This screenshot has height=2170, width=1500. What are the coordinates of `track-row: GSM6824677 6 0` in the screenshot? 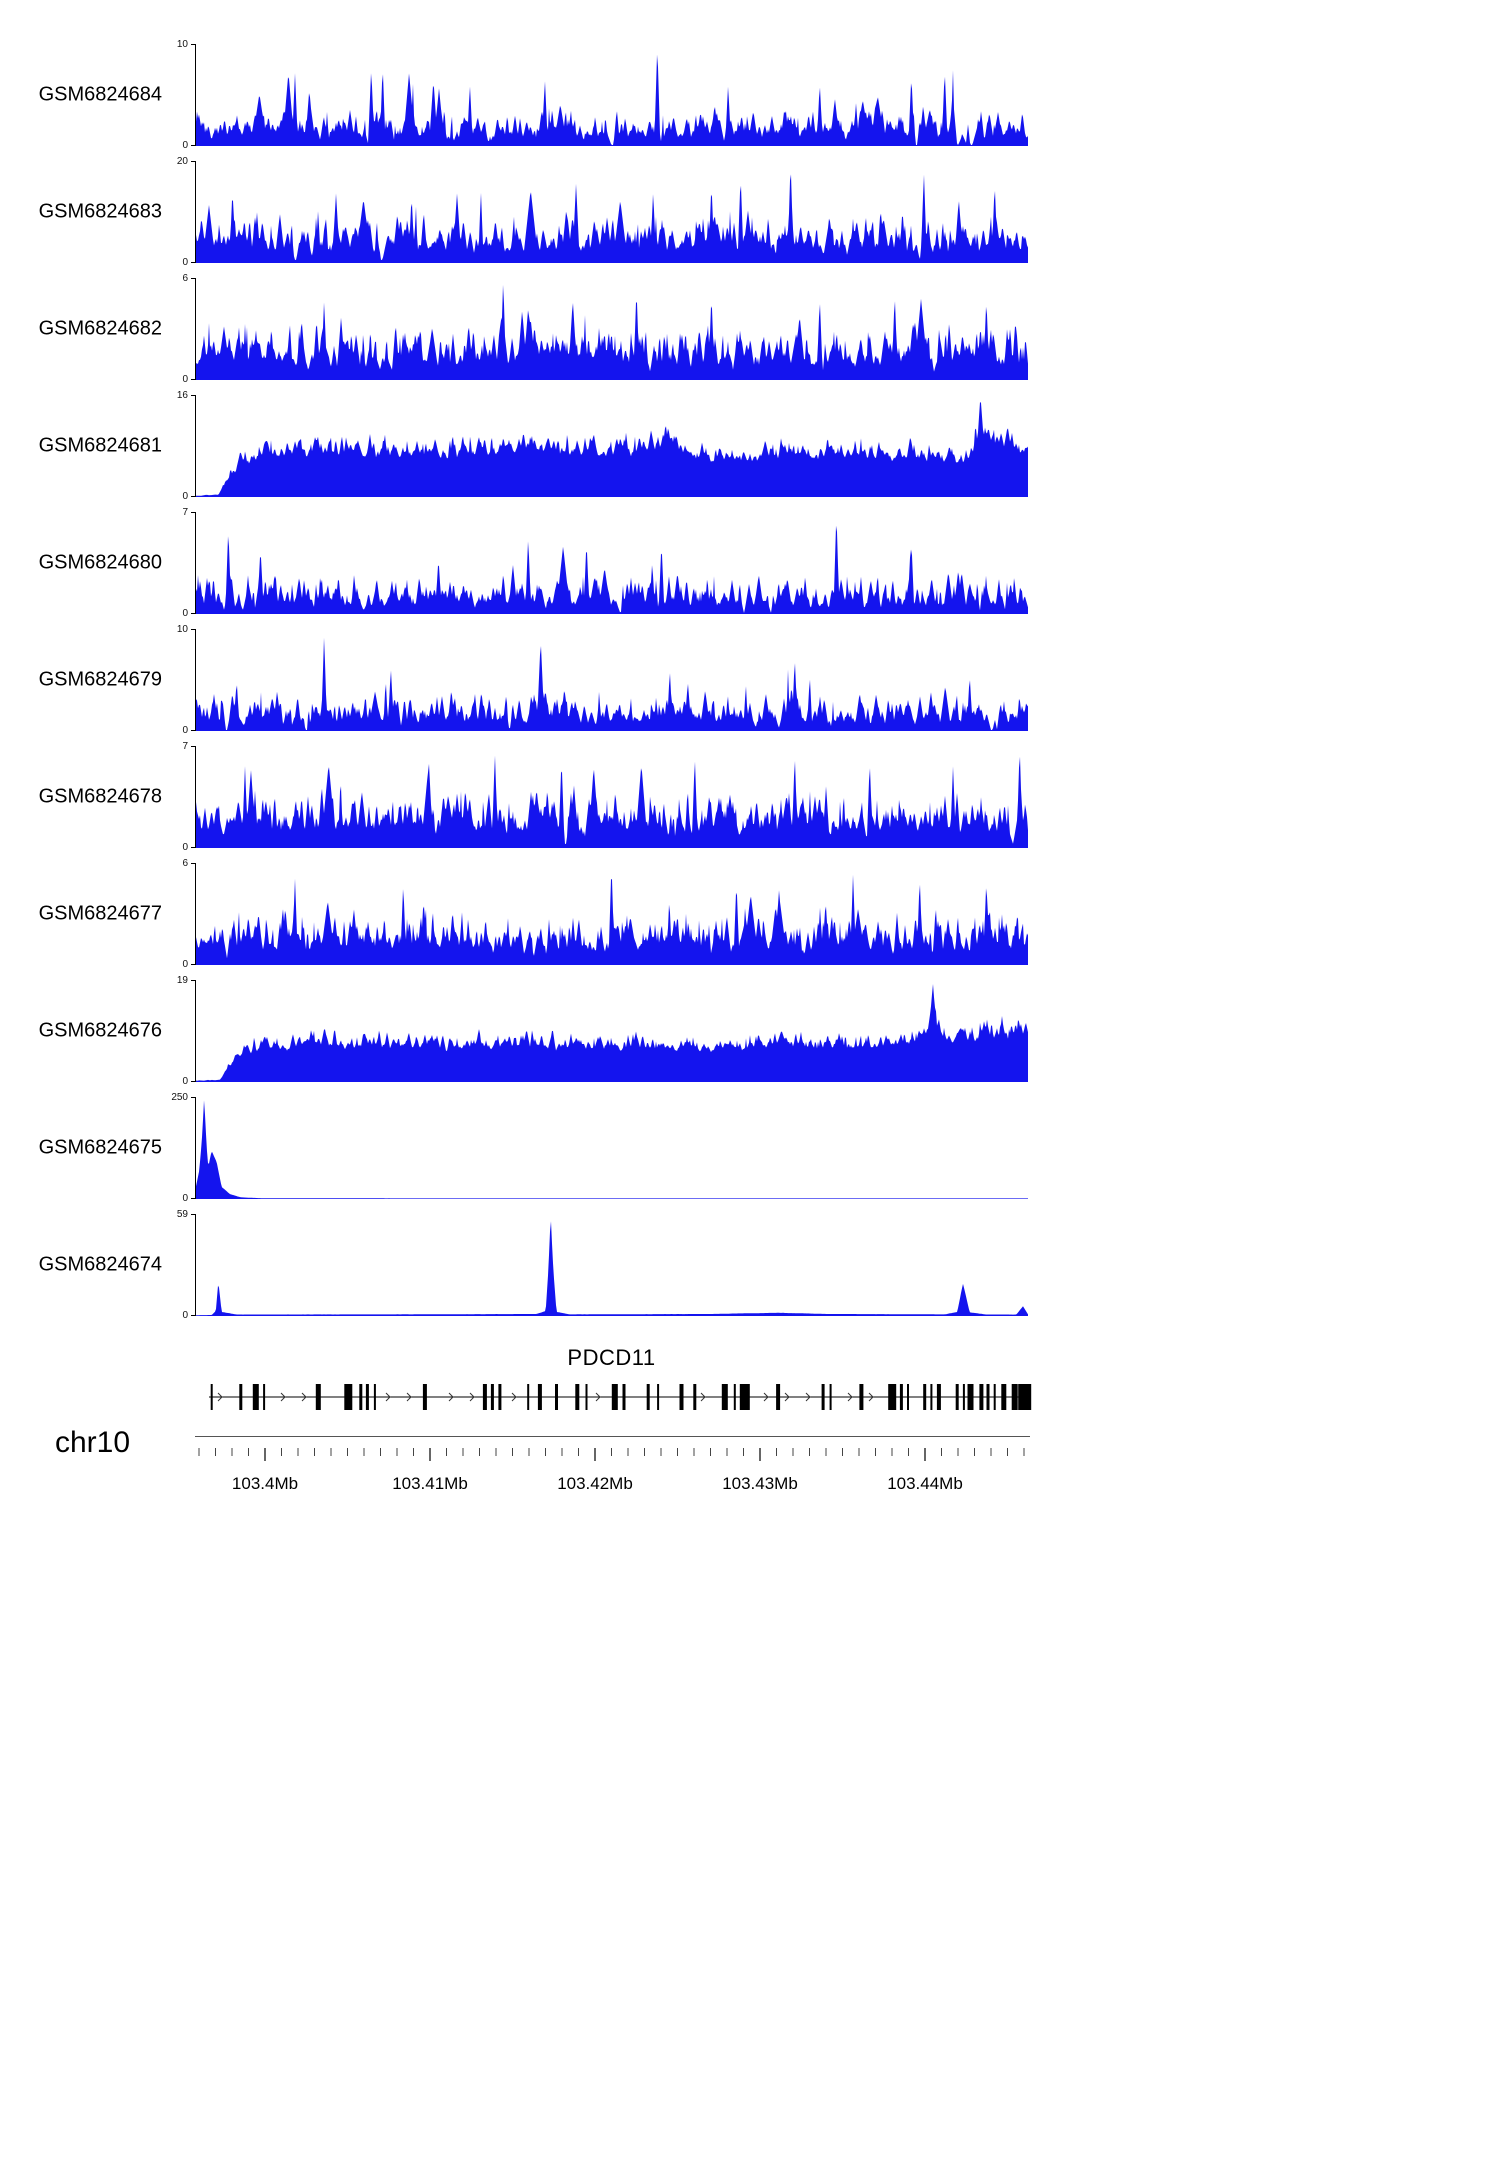 It's located at (520, 914).